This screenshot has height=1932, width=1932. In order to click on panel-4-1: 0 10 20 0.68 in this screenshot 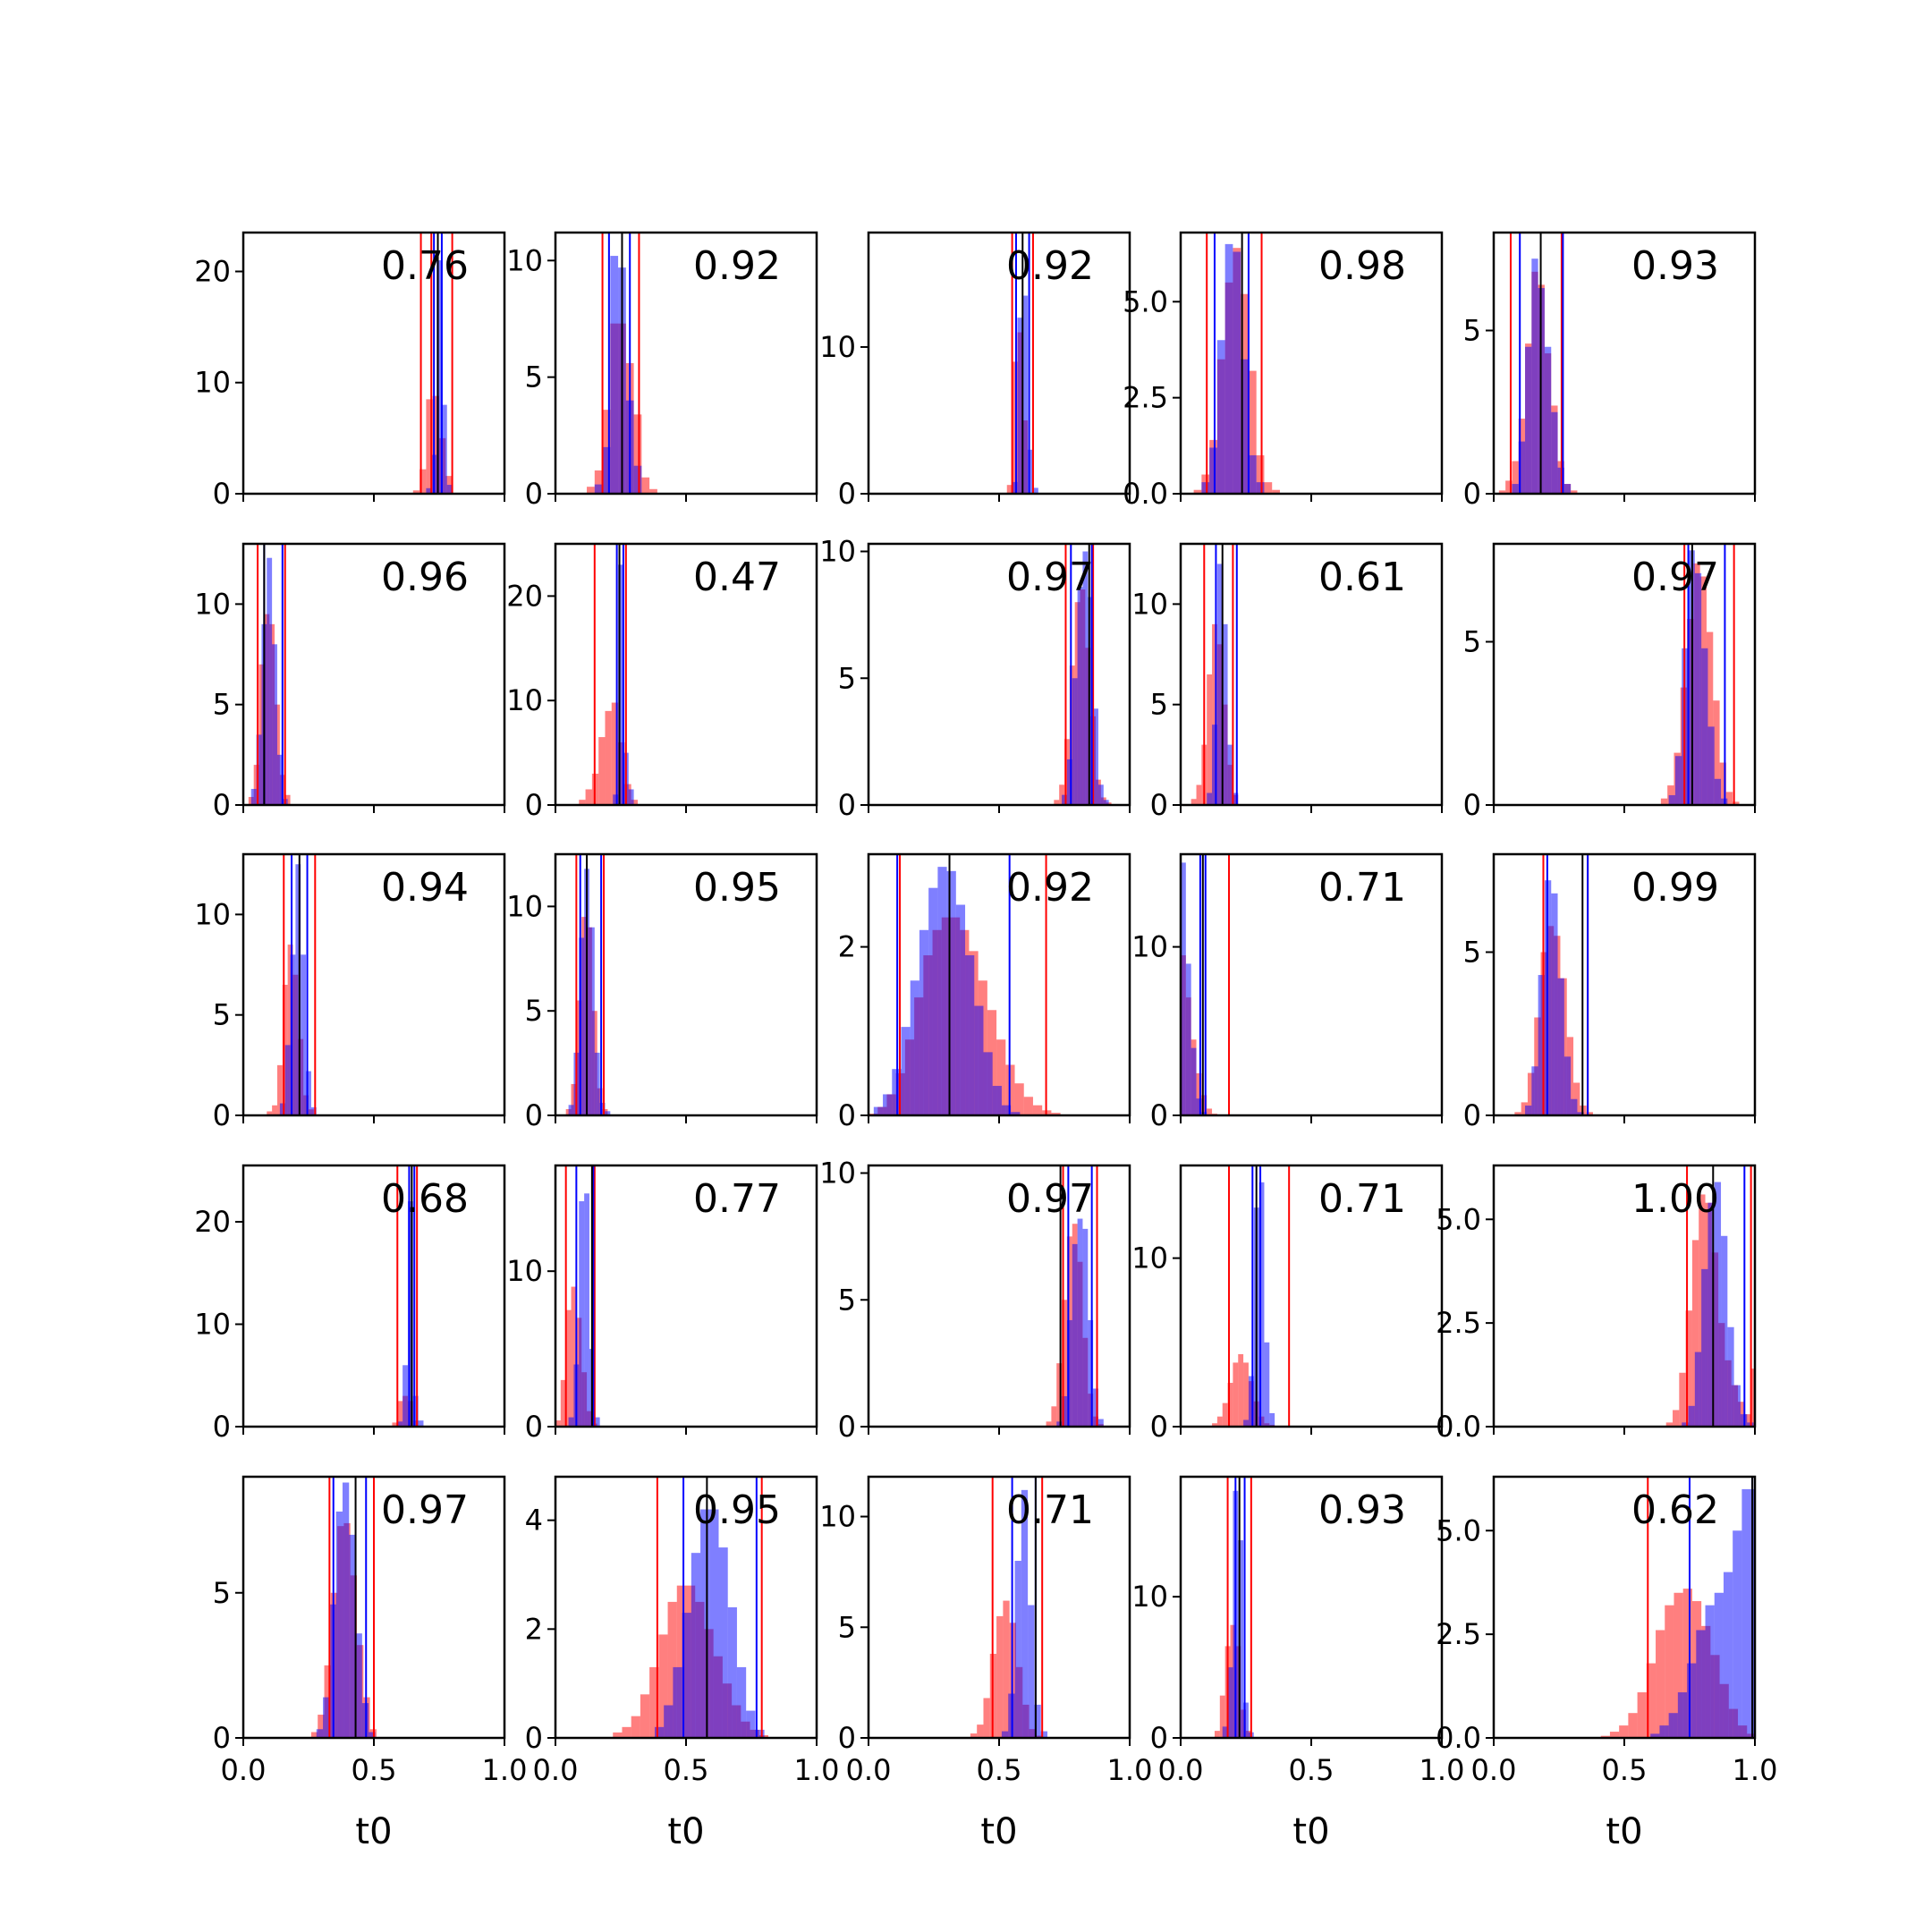, I will do `click(350, 1304)`.